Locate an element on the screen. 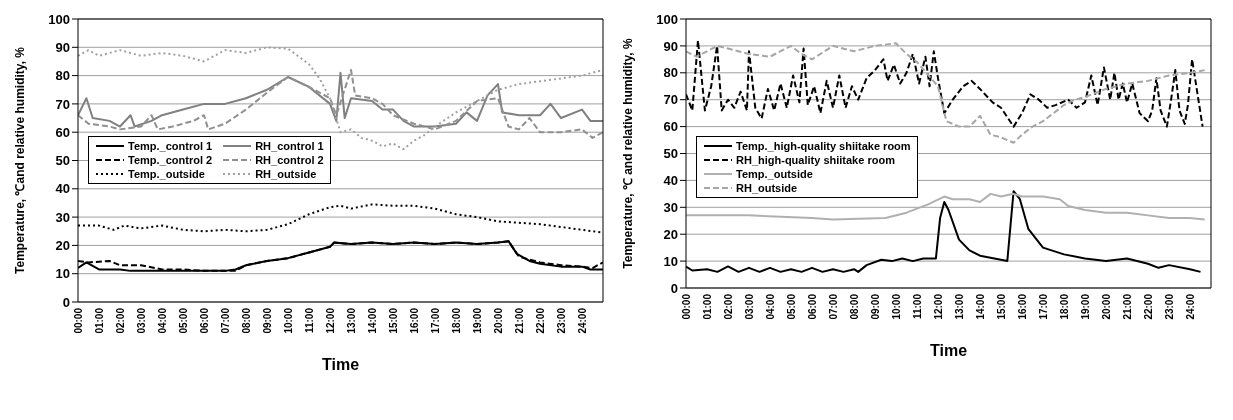 The image size is (1233, 420). y-axis-title: Temperature, ℃and relative humidity, % is located at coordinates (20, 160).